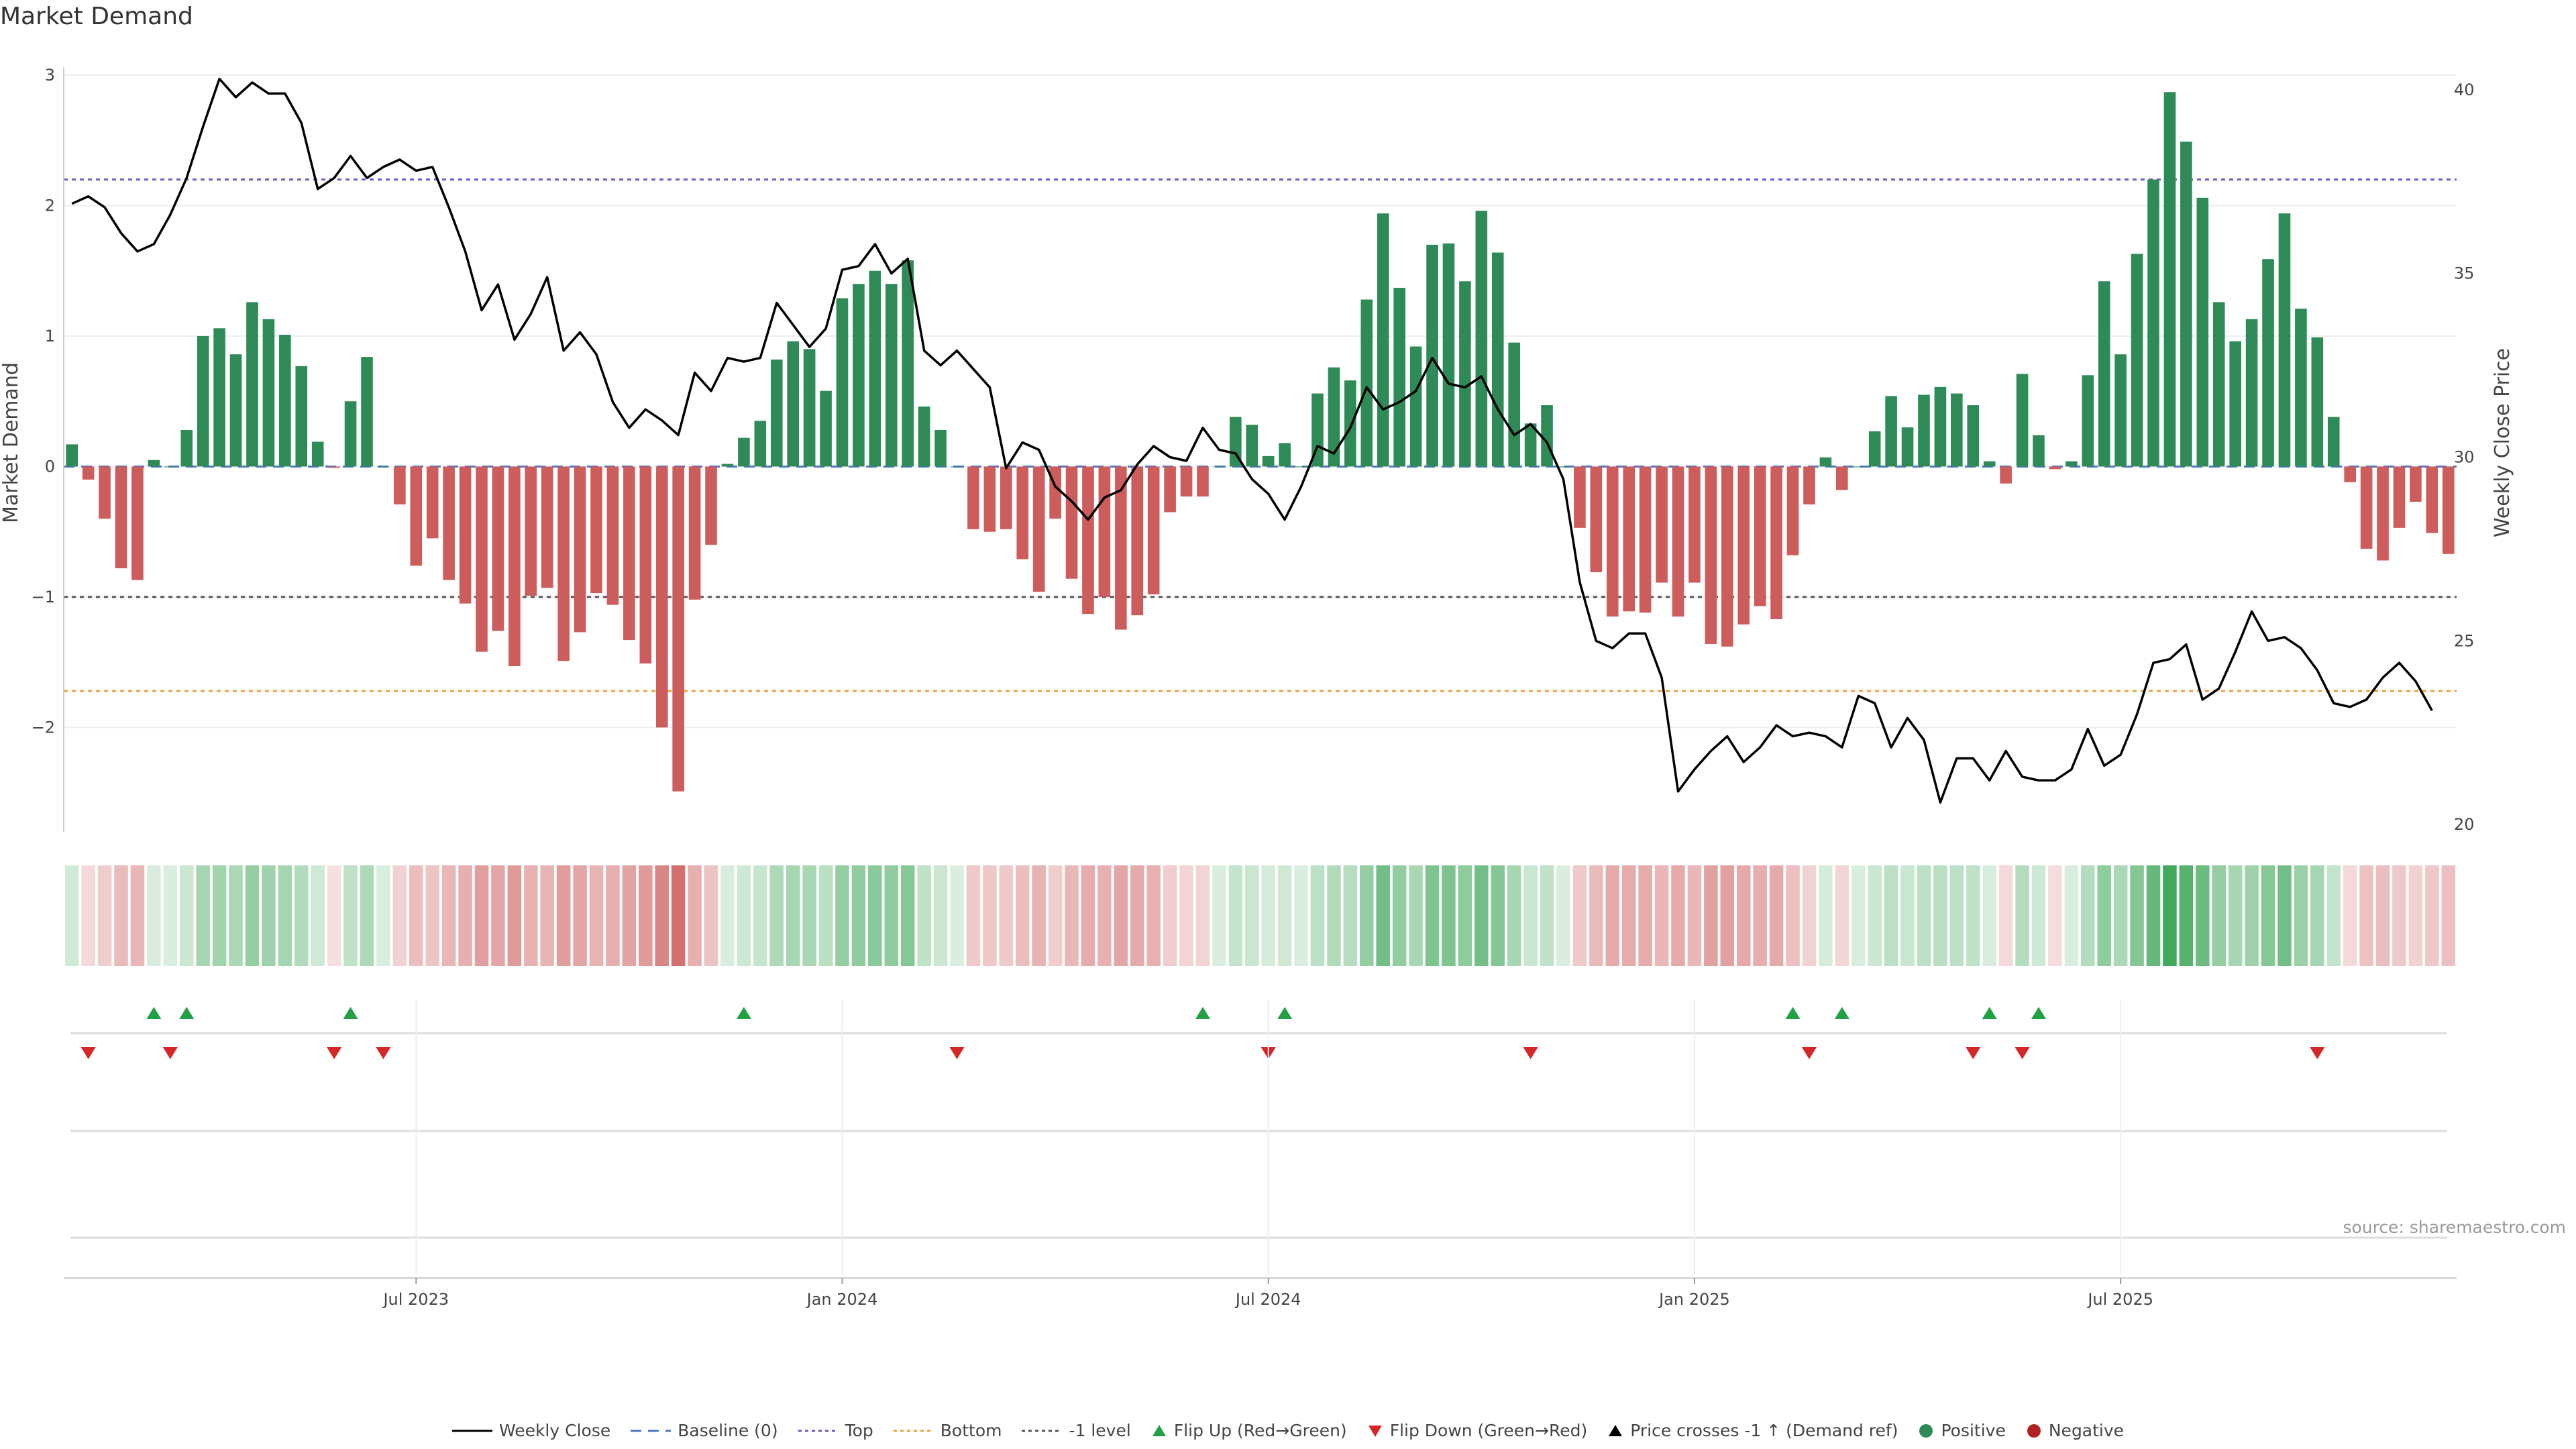 This screenshot has width=2576, height=1449. What do you see at coordinates (1488, 1430) in the screenshot?
I see `legend-label-flip-down: Flip Down (Green→Red)` at bounding box center [1488, 1430].